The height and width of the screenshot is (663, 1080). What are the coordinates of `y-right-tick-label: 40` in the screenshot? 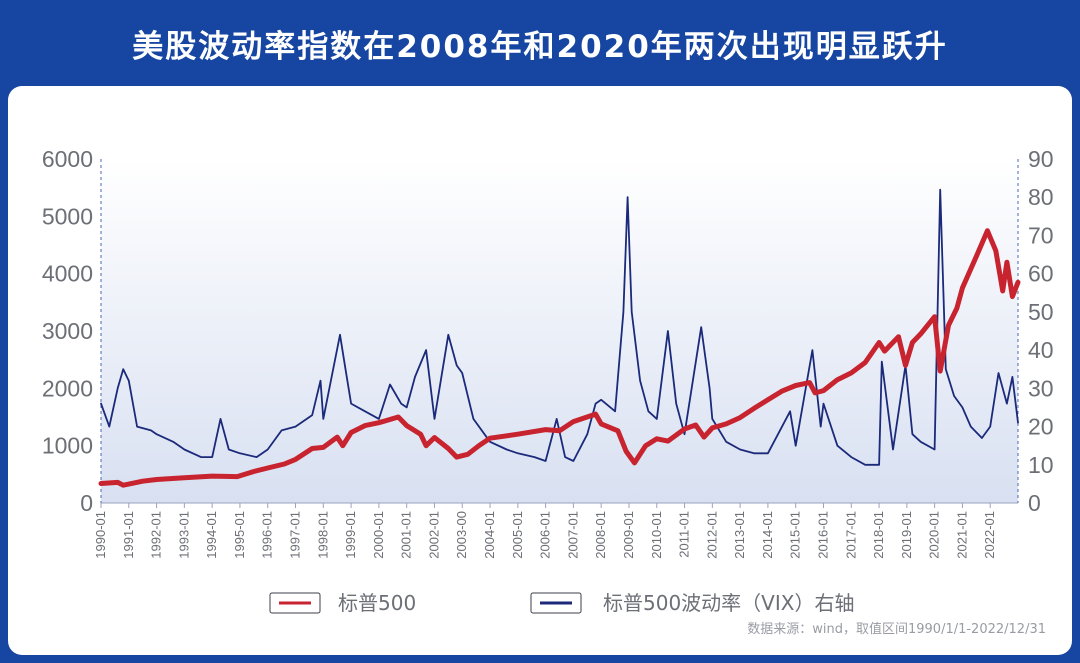 It's located at (1041, 350).